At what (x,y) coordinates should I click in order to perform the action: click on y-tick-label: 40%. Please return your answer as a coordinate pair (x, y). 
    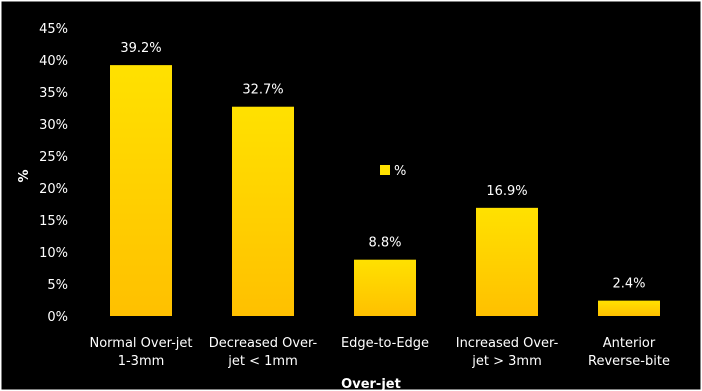
    Looking at the image, I should click on (53, 61).